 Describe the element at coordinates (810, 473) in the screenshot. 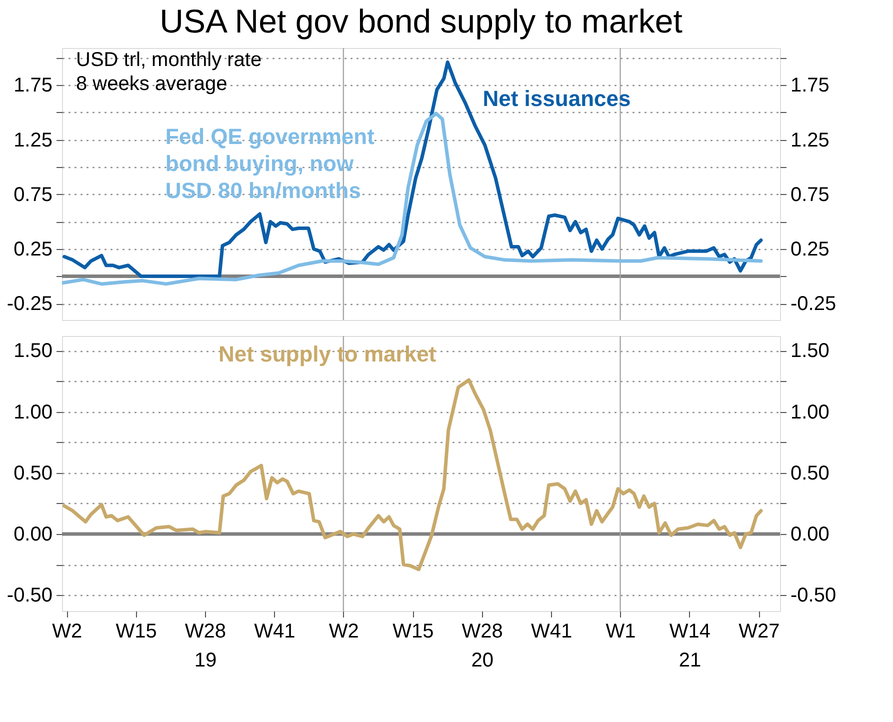

I see `y2-tick-label: 0.50` at that location.